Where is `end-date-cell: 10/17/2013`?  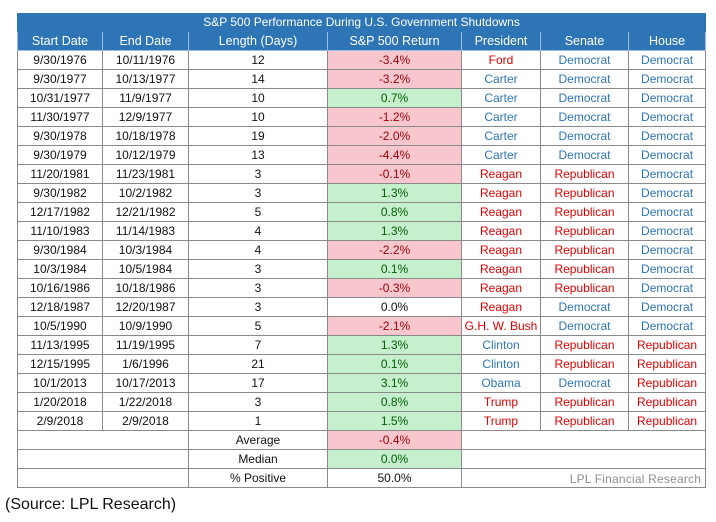 end-date-cell: 10/17/2013 is located at coordinates (145, 383).